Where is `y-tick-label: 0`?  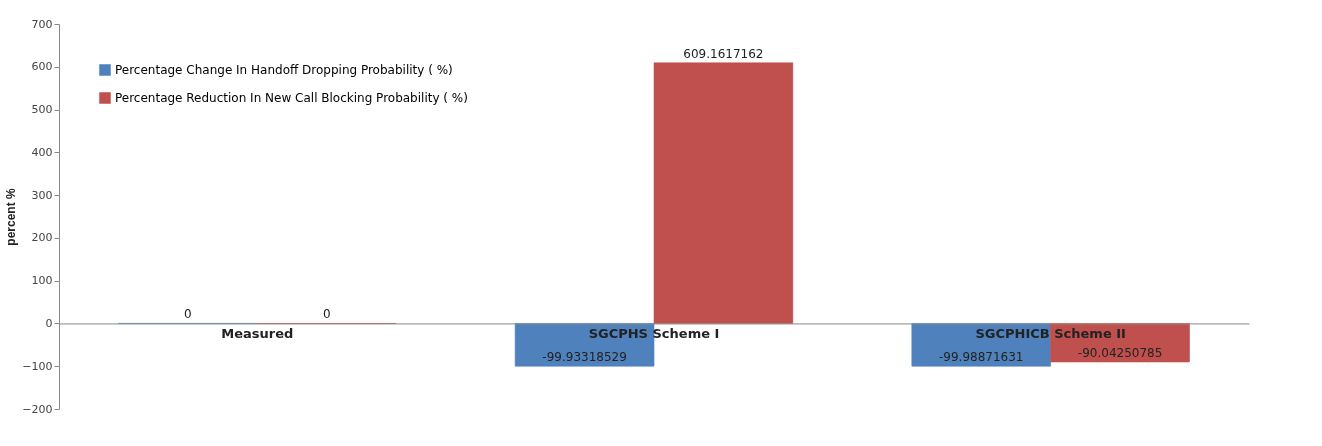 y-tick-label: 0 is located at coordinates (49, 323).